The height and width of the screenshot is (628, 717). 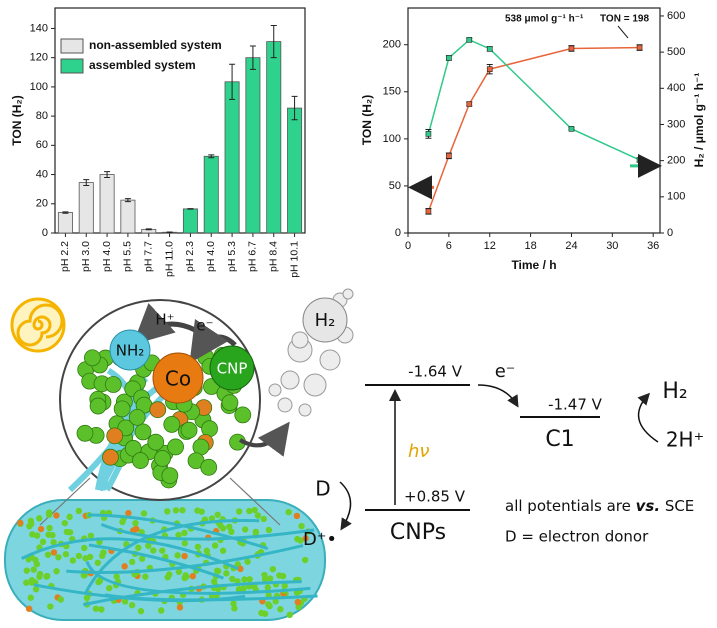 I want to click on note-part: all potentials are, so click(x=570, y=506).